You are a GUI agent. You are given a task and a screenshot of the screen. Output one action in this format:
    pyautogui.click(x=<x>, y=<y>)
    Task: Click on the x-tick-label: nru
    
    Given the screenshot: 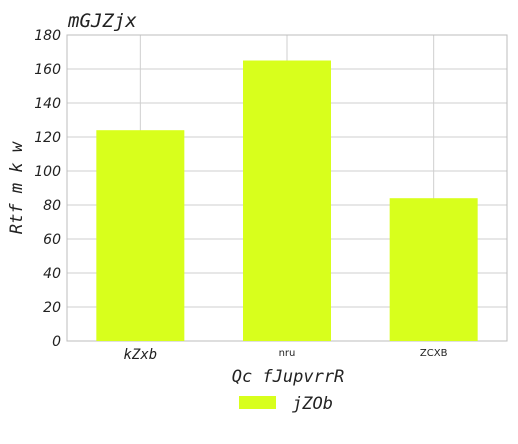 What is the action you would take?
    pyautogui.click(x=287, y=353)
    